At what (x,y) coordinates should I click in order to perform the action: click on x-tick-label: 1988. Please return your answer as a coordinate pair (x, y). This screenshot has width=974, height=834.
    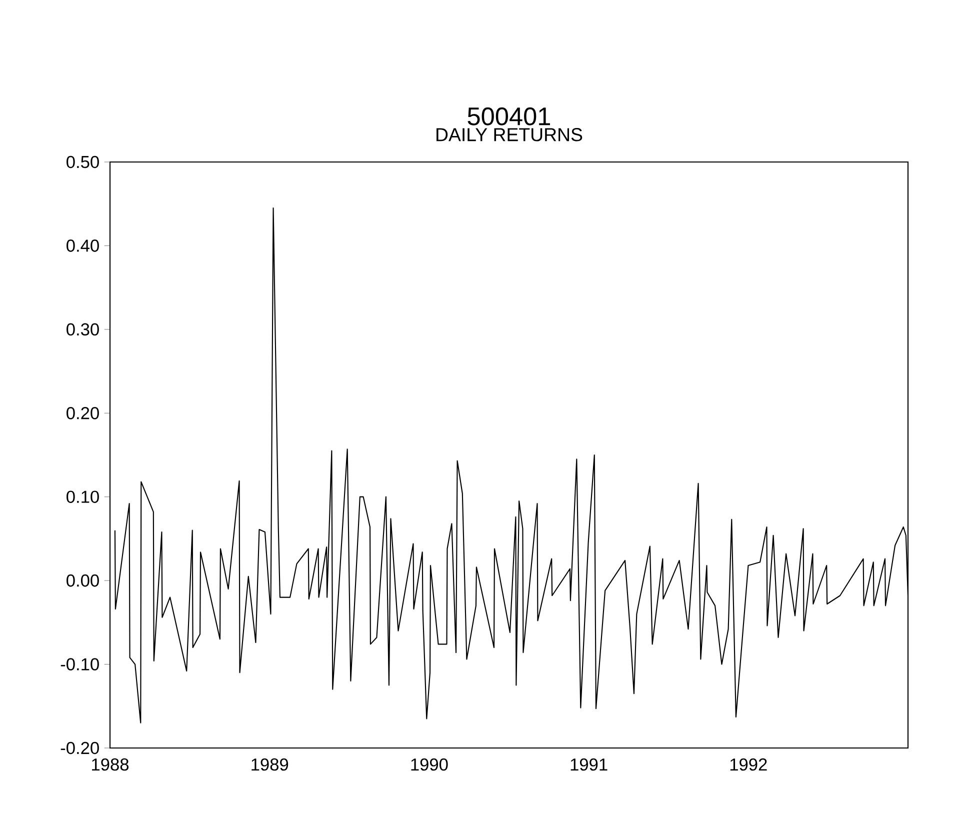
    Looking at the image, I should click on (110, 764).